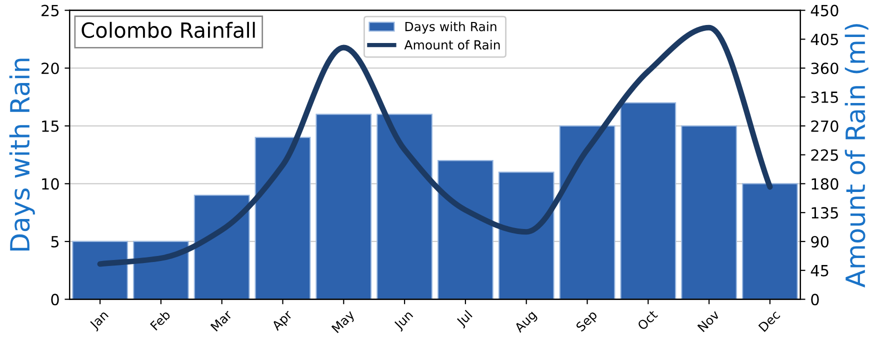 The width and height of the screenshot is (870, 344). I want to click on y2-tick-label: 405, so click(824, 40).